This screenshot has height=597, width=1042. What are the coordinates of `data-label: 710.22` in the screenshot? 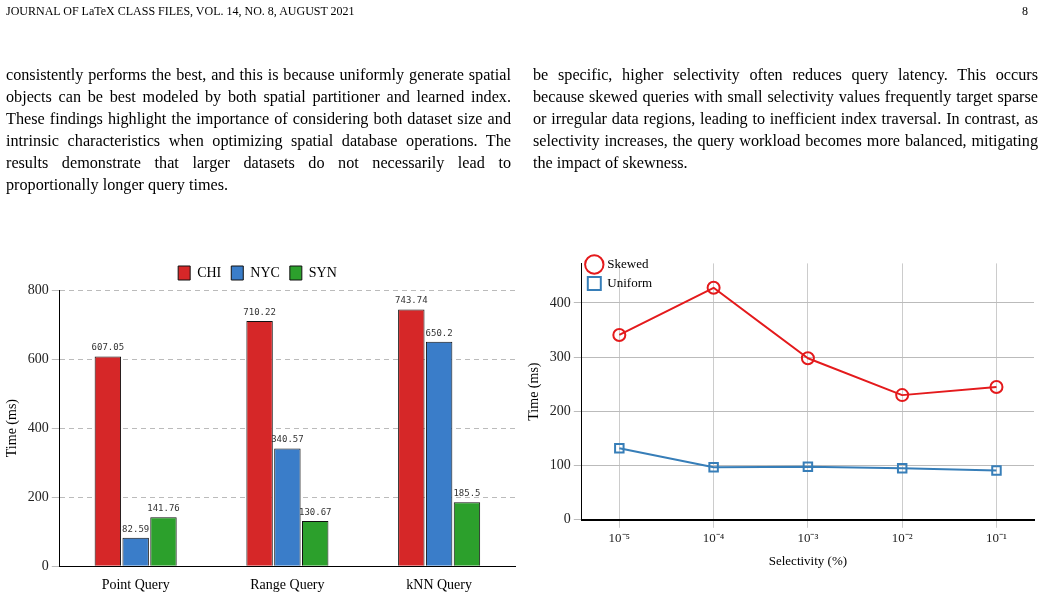 It's located at (259, 311).